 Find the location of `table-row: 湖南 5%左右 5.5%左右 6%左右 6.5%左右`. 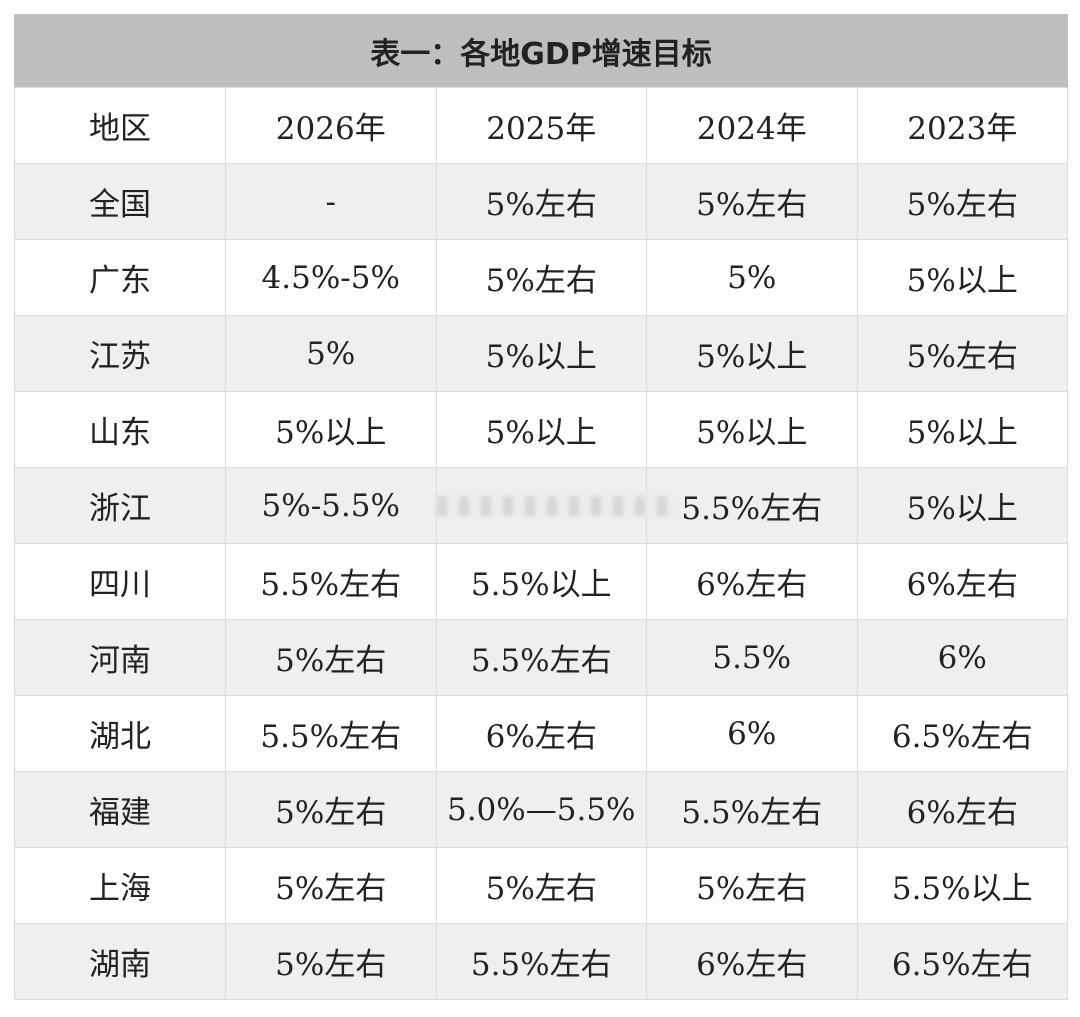

table-row: 湖南 5%左右 5.5%左右 6%左右 6.5%左右 is located at coordinates (541, 961).